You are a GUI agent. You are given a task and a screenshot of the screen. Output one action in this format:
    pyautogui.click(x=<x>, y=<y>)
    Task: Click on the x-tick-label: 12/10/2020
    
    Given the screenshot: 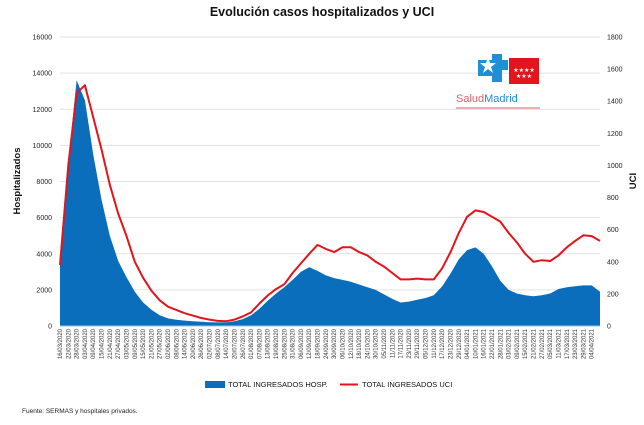 What is the action you would take?
    pyautogui.click(x=352, y=343)
    